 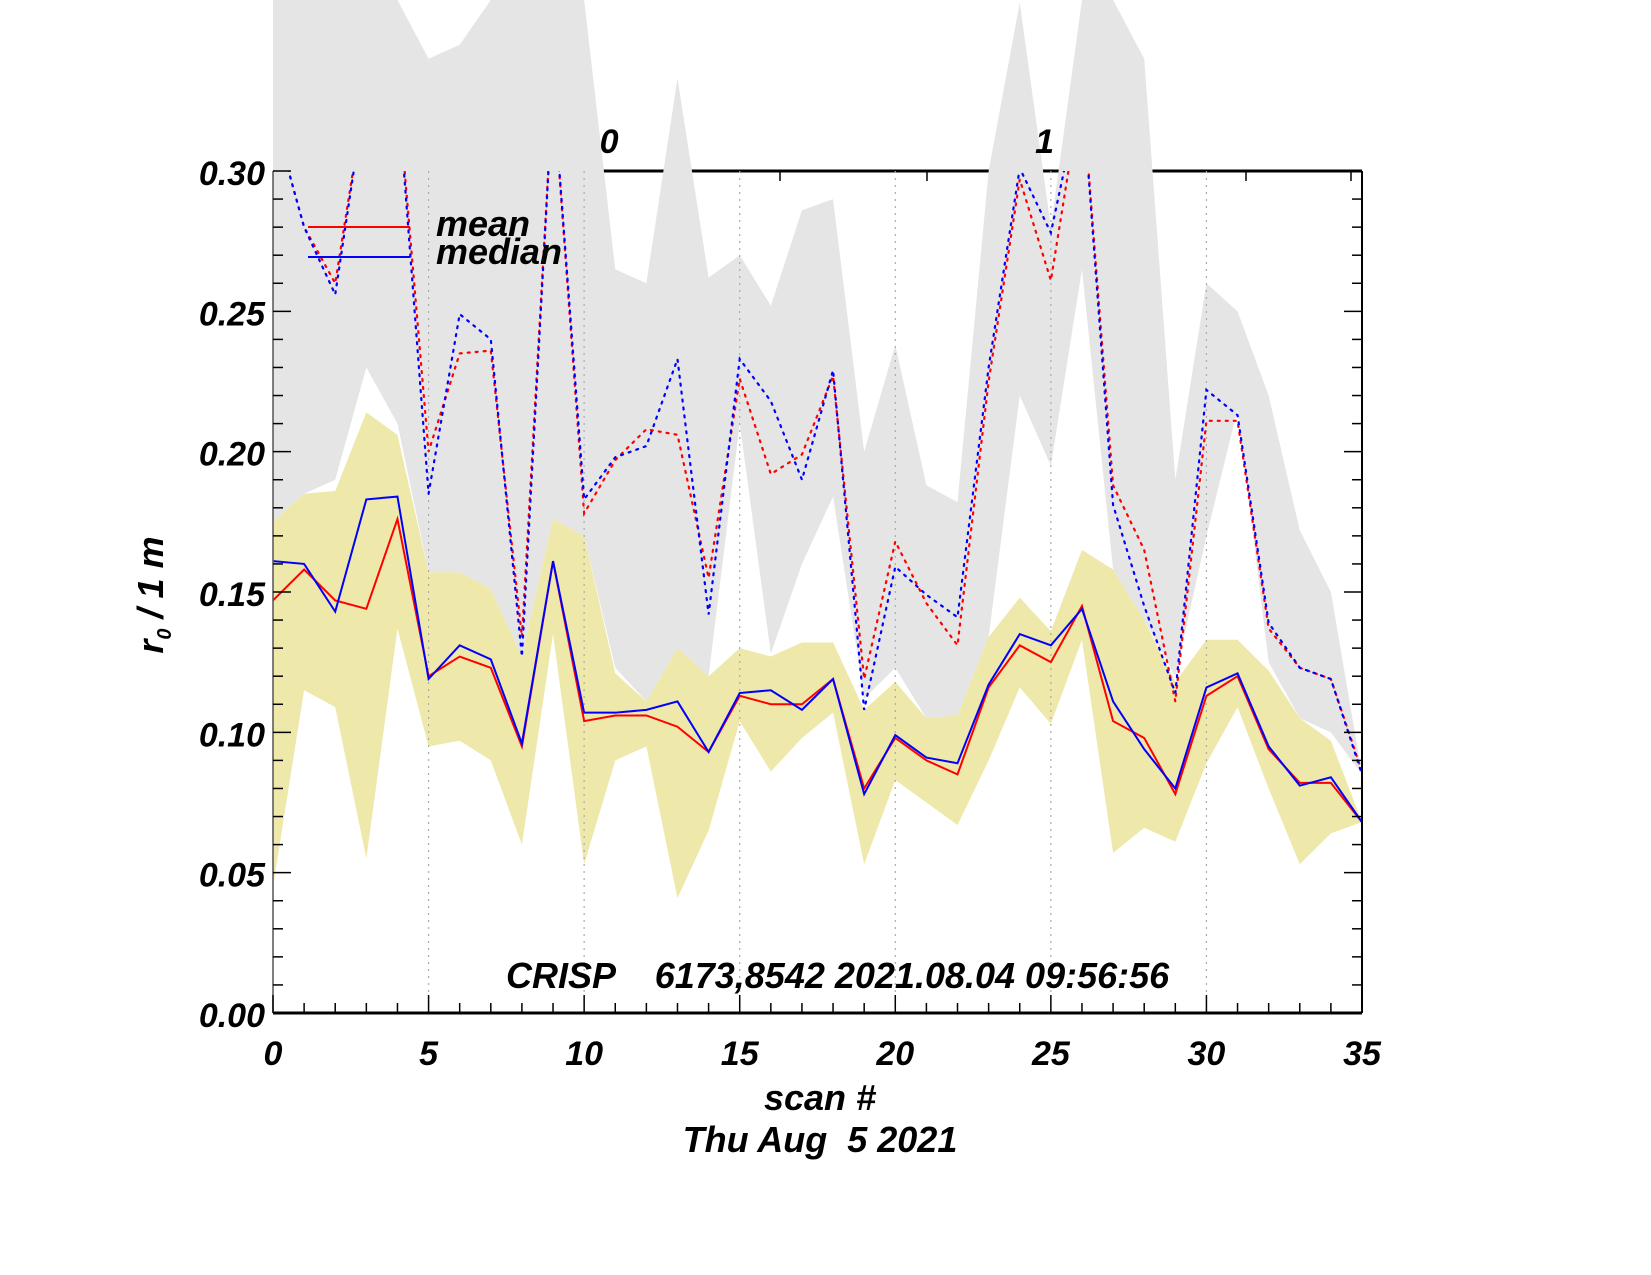 I want to click on x-tick-label: 35, so click(x=1362, y=1054).